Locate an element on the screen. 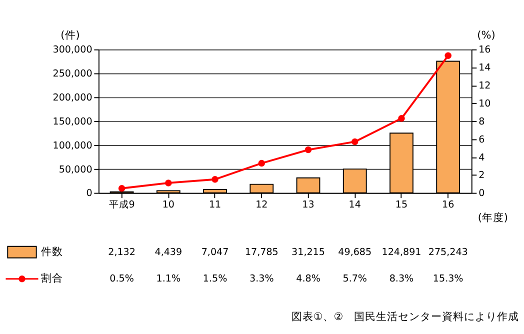  data-label: 5.7% is located at coordinates (355, 279).